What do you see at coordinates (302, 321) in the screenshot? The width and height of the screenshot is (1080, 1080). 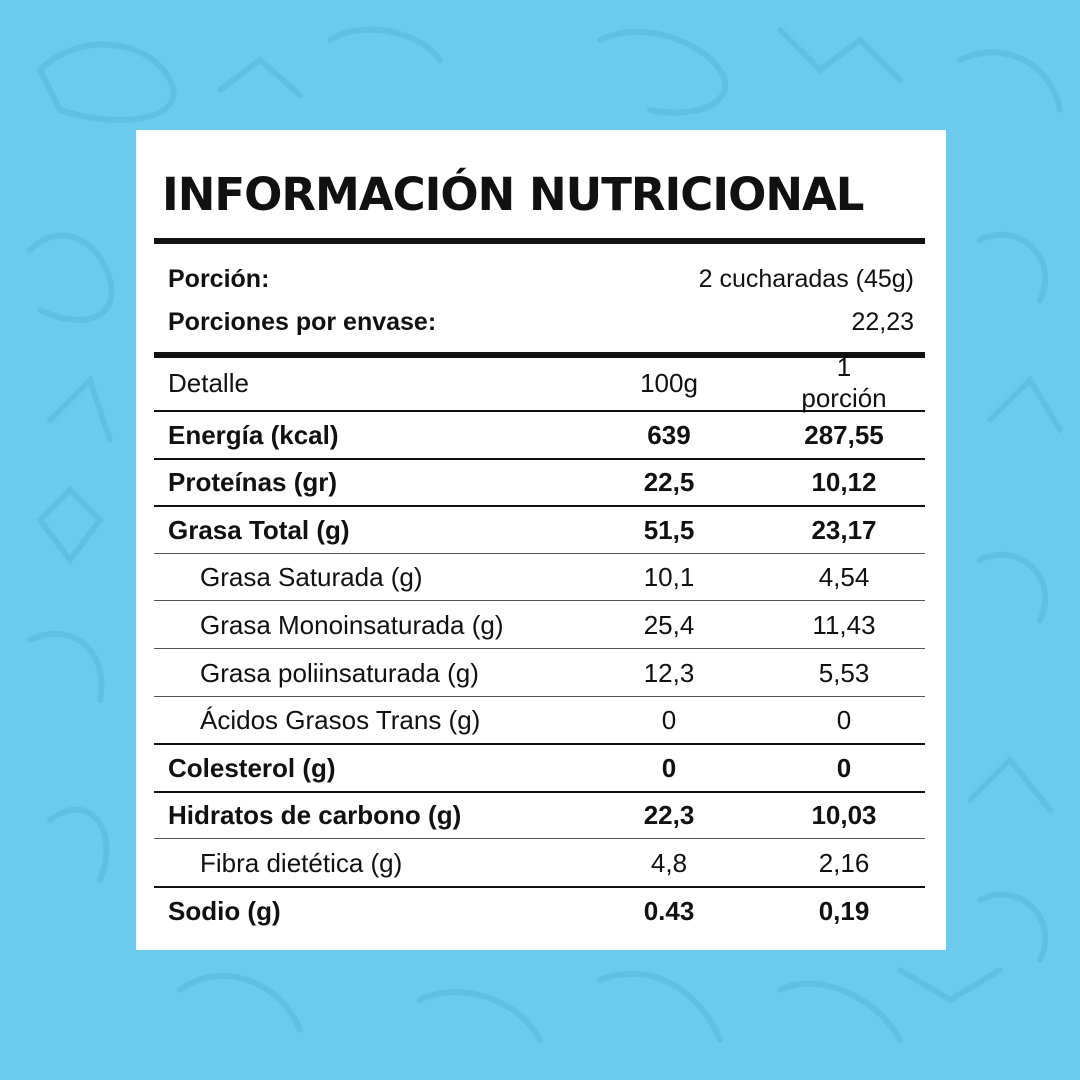 I see `servings-per-package-label: Porciones por envase:` at bounding box center [302, 321].